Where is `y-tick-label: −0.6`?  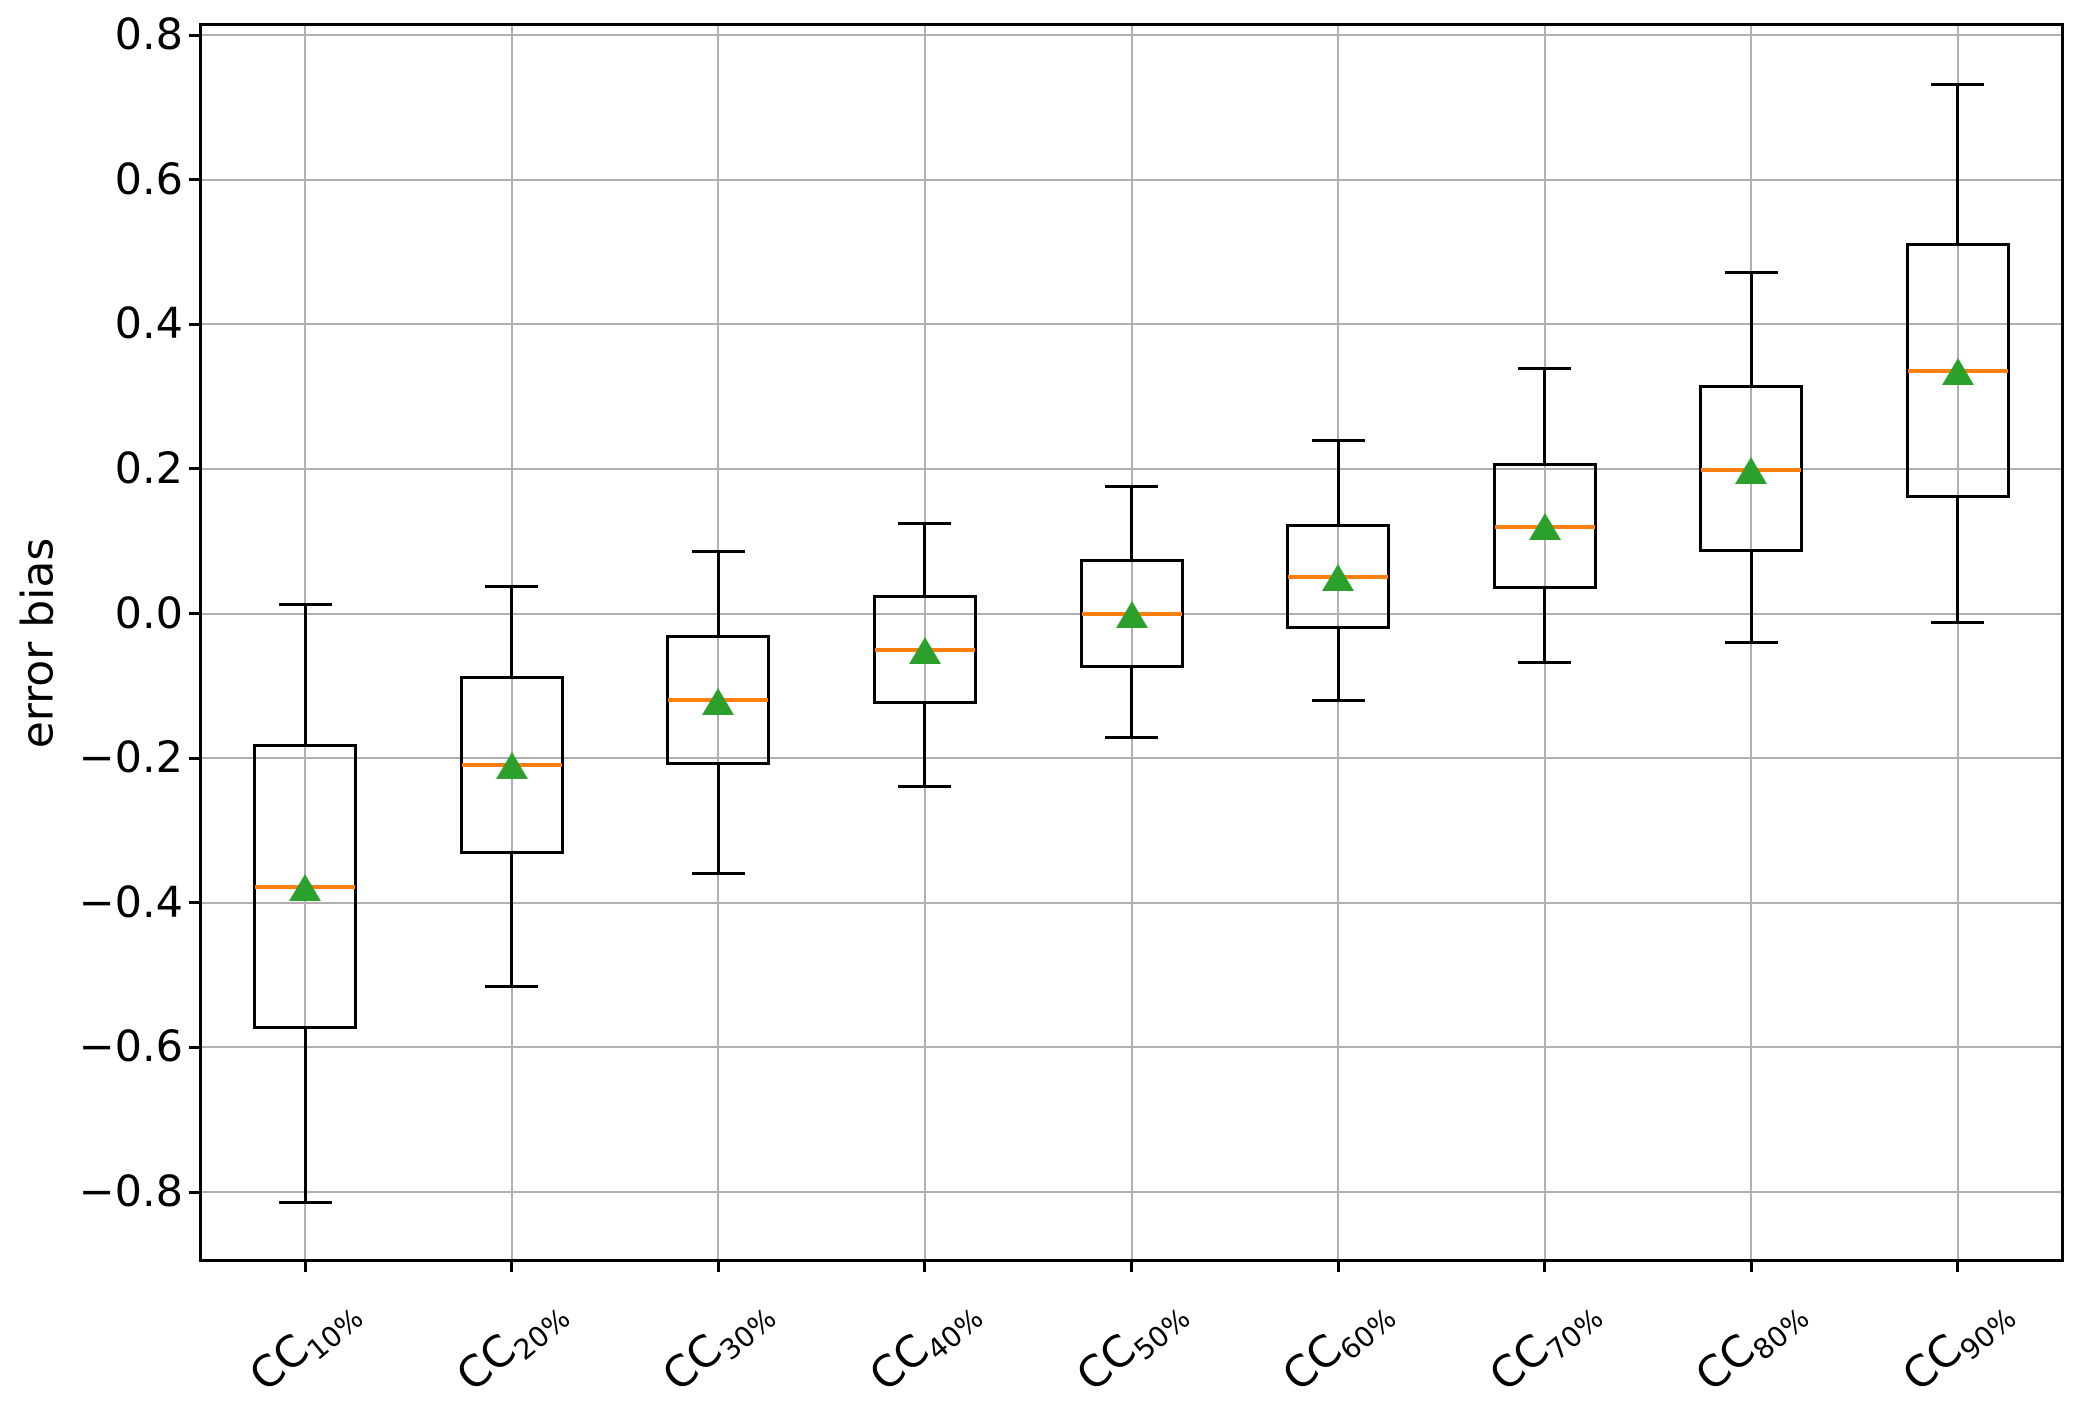
y-tick-label: −0.6 is located at coordinates (130, 1047).